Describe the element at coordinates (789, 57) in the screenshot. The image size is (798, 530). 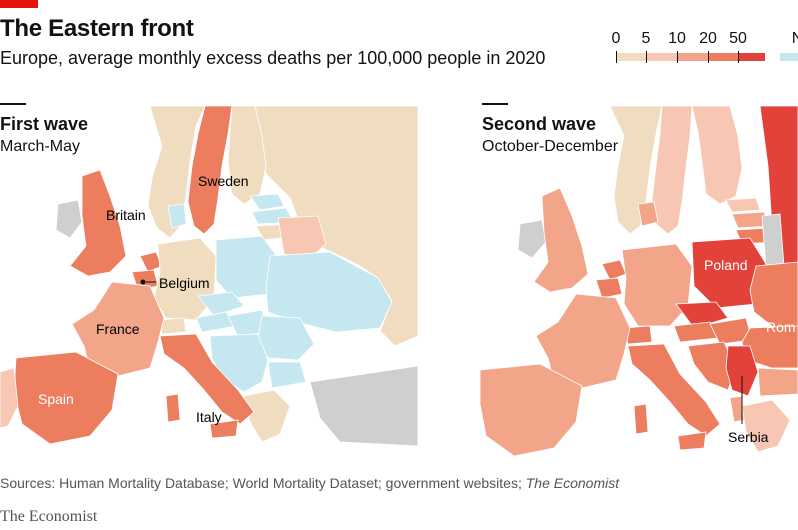
I see `legend-swatch-no-data` at that location.